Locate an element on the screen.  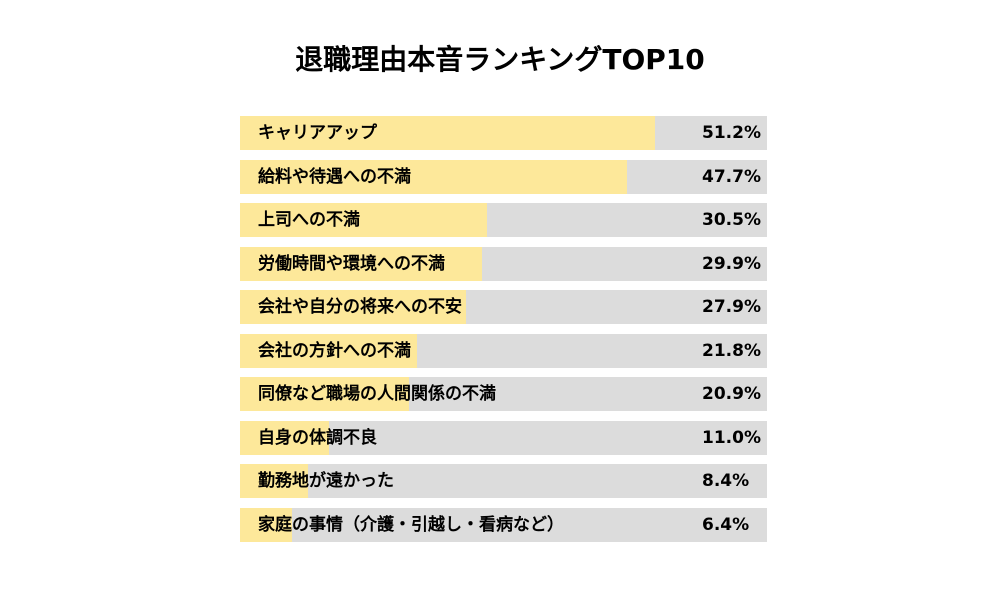
bar-row: 給料や待遇への不満 47.7% is located at coordinates (503, 176).